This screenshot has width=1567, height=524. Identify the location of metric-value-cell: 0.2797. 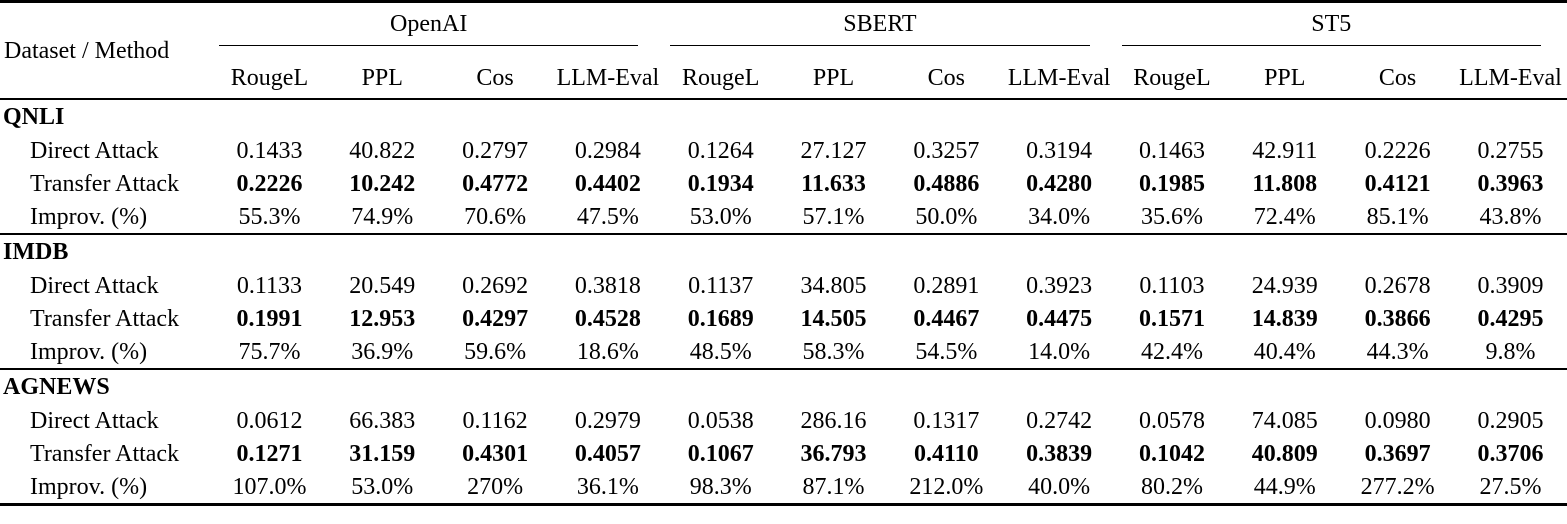
(495, 150).